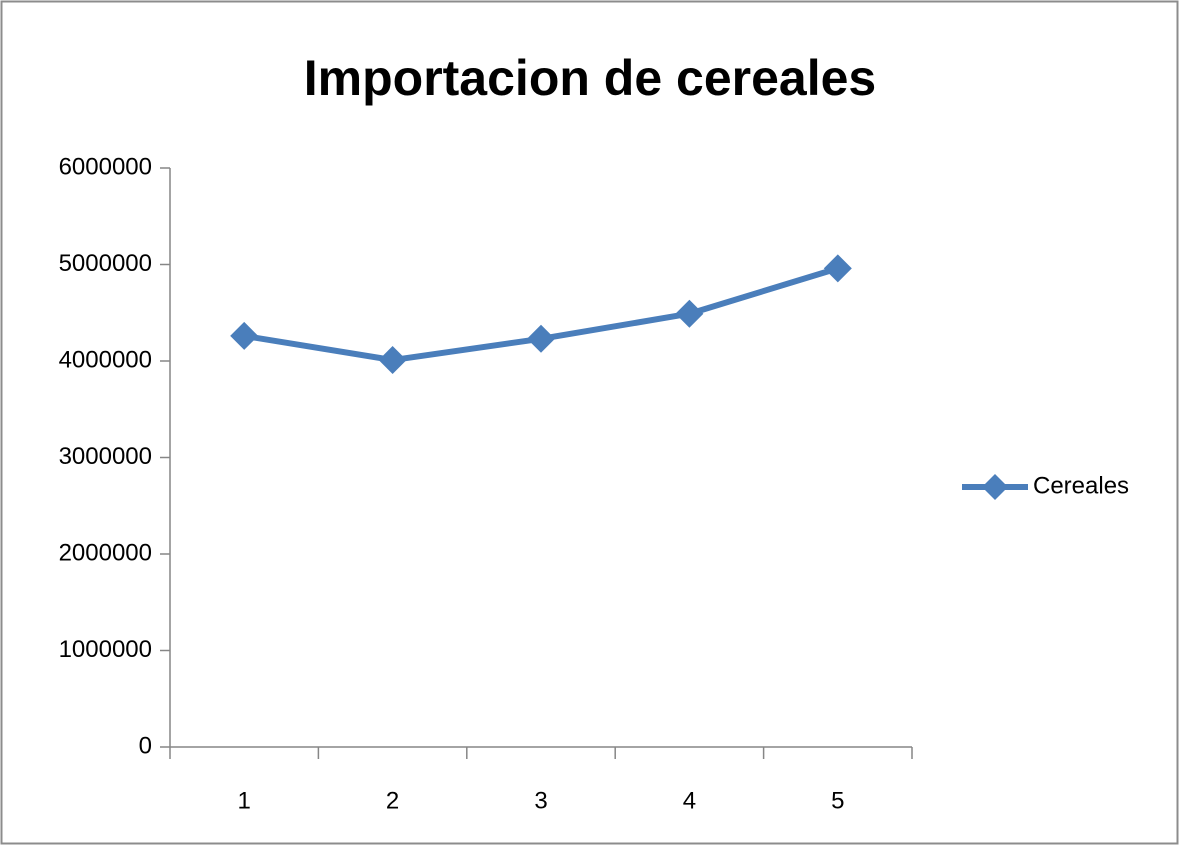  Describe the element at coordinates (995, 487) in the screenshot. I see `legend-marker` at that location.